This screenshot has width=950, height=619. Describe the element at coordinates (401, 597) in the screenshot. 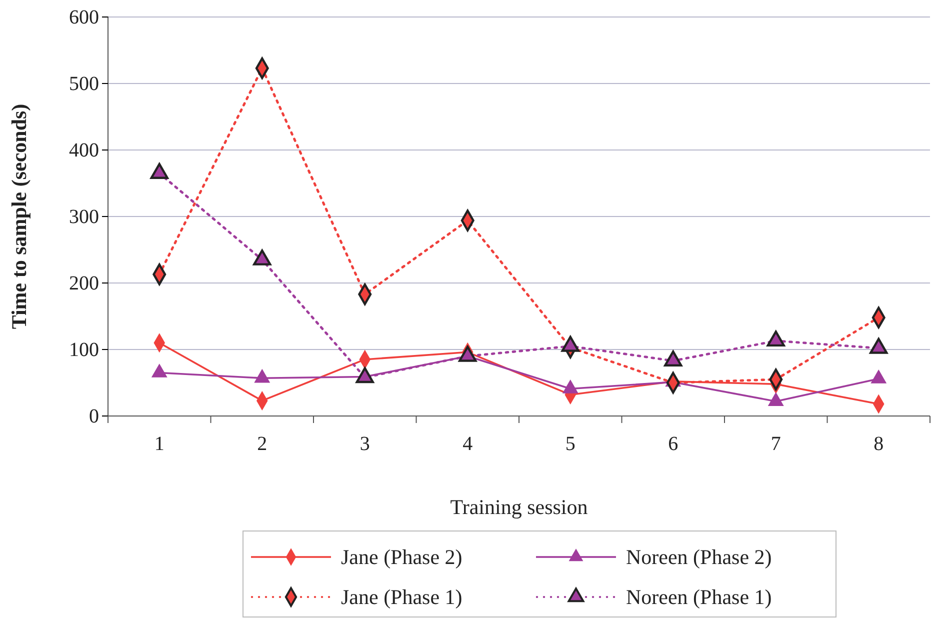

I see `legend-label: Jane (Phase 1)` at that location.